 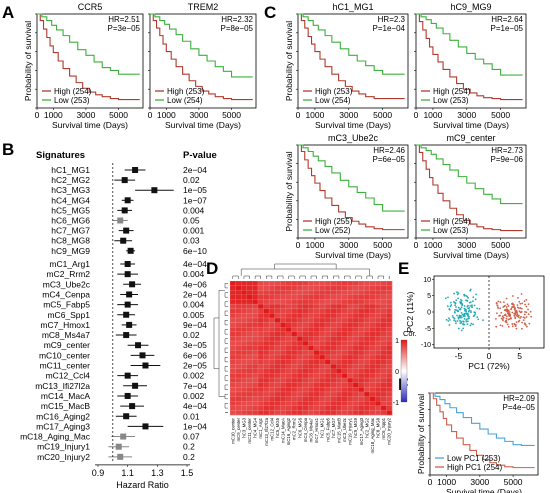 What do you see at coordinates (191, 221) in the screenshot?
I see `forest-pvalue-5: 0.05` at bounding box center [191, 221].